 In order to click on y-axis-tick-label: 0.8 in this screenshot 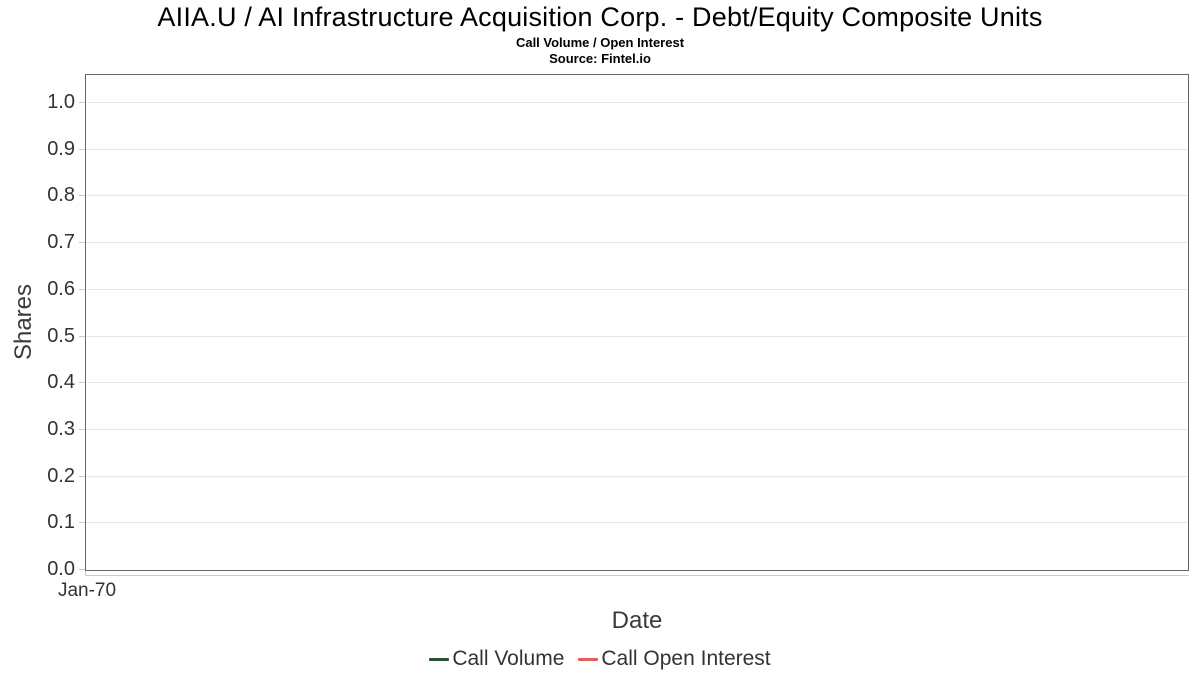, I will do `click(61, 195)`.